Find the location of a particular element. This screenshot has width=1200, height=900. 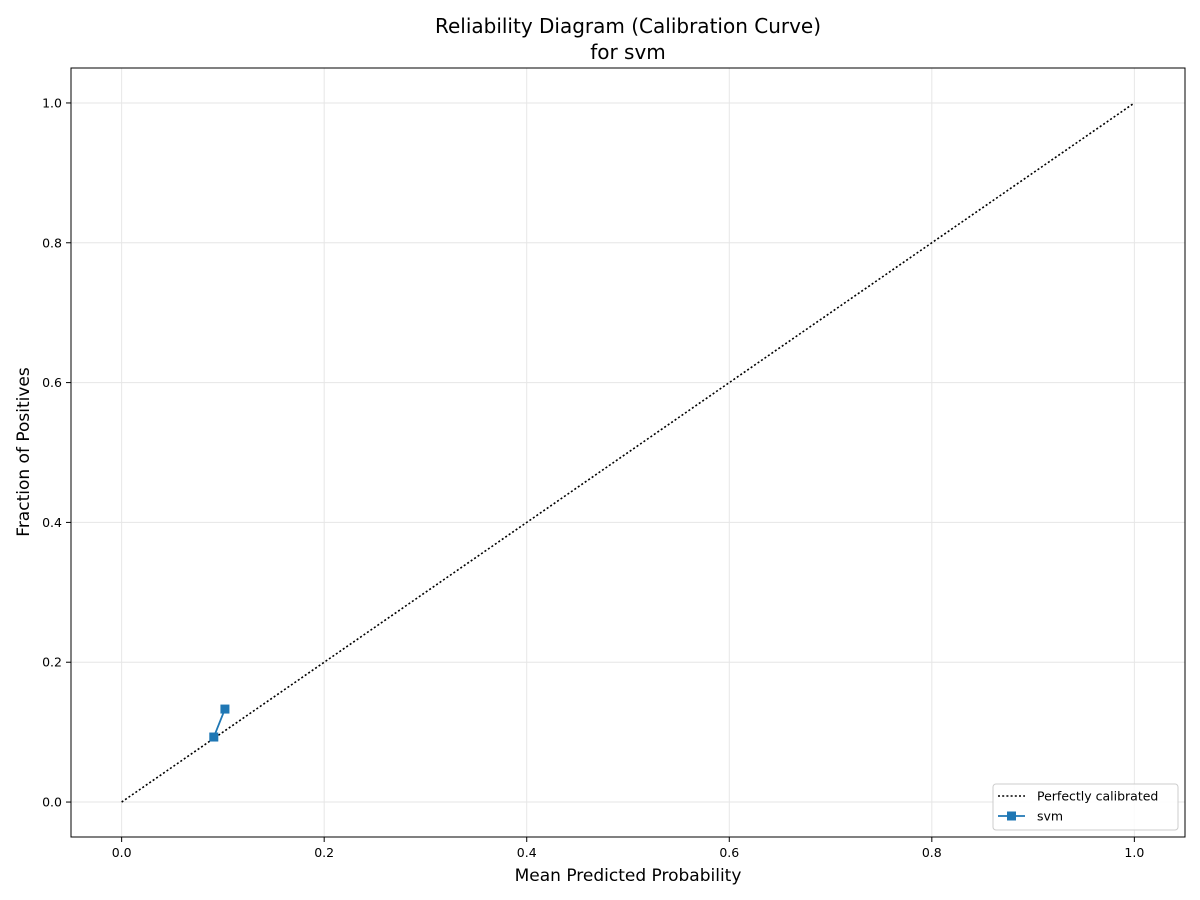

x-tick-label-4: 0.8 is located at coordinates (932, 852).